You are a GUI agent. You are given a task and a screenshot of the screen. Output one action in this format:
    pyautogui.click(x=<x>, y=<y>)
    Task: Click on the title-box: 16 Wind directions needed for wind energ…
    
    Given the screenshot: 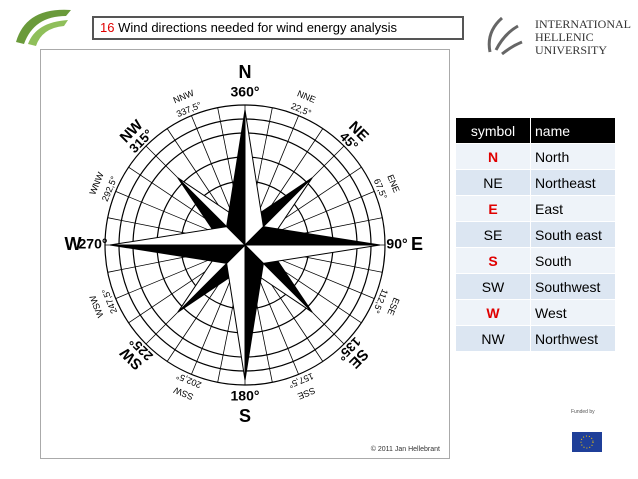 What is the action you would take?
    pyautogui.click(x=278, y=28)
    